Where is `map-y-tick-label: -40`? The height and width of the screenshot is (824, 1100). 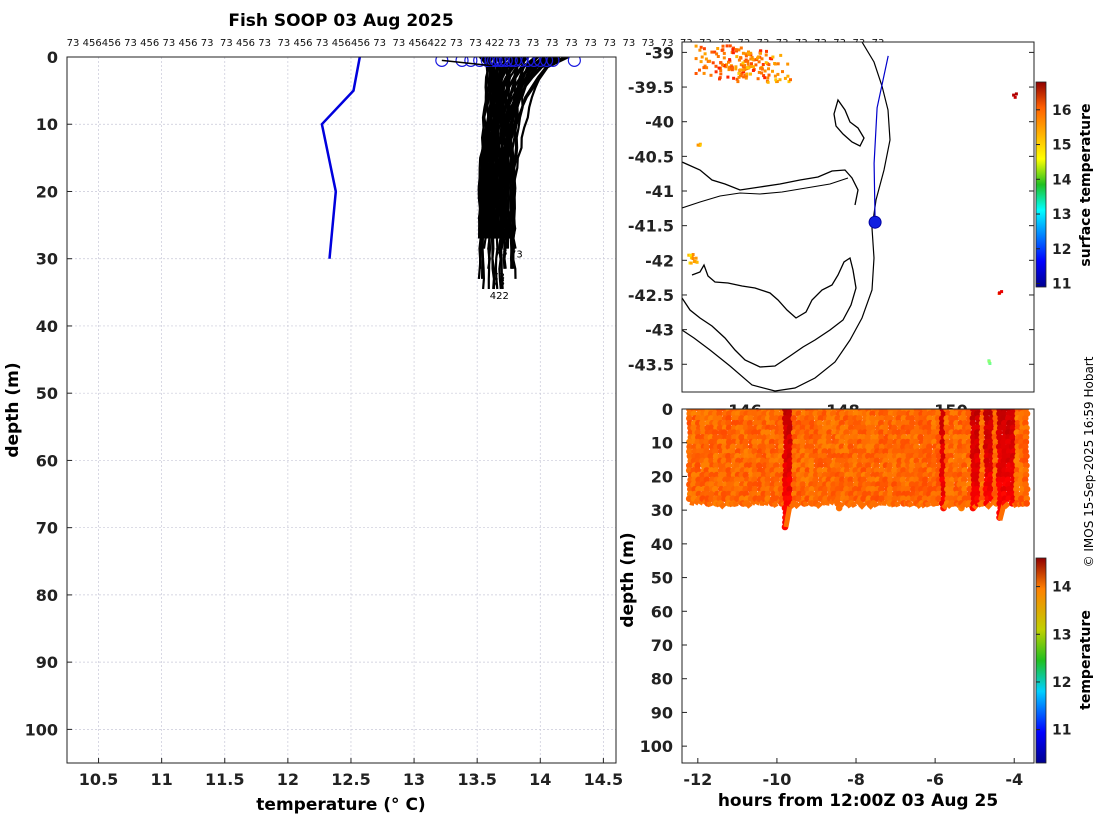 map-y-tick-label: -40 is located at coordinates (659, 122).